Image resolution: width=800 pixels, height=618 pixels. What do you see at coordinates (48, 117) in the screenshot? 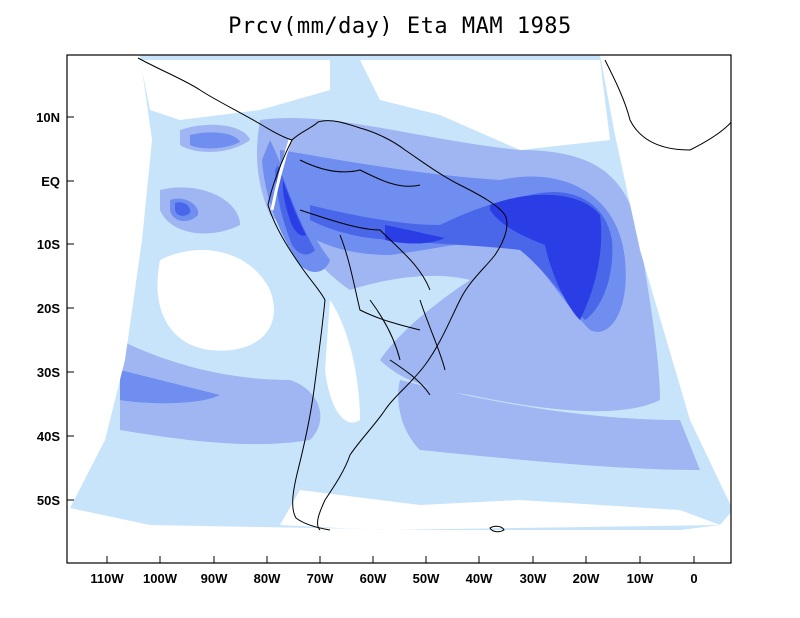
I see `lat-label: 10N` at bounding box center [48, 117].